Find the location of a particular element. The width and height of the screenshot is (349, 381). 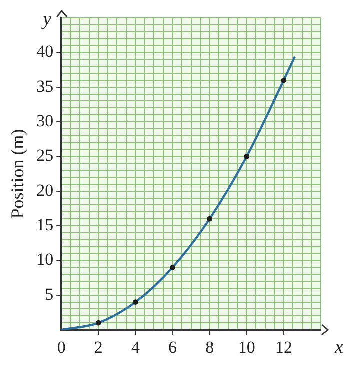

y-tick-label: 35 is located at coordinates (45, 86).